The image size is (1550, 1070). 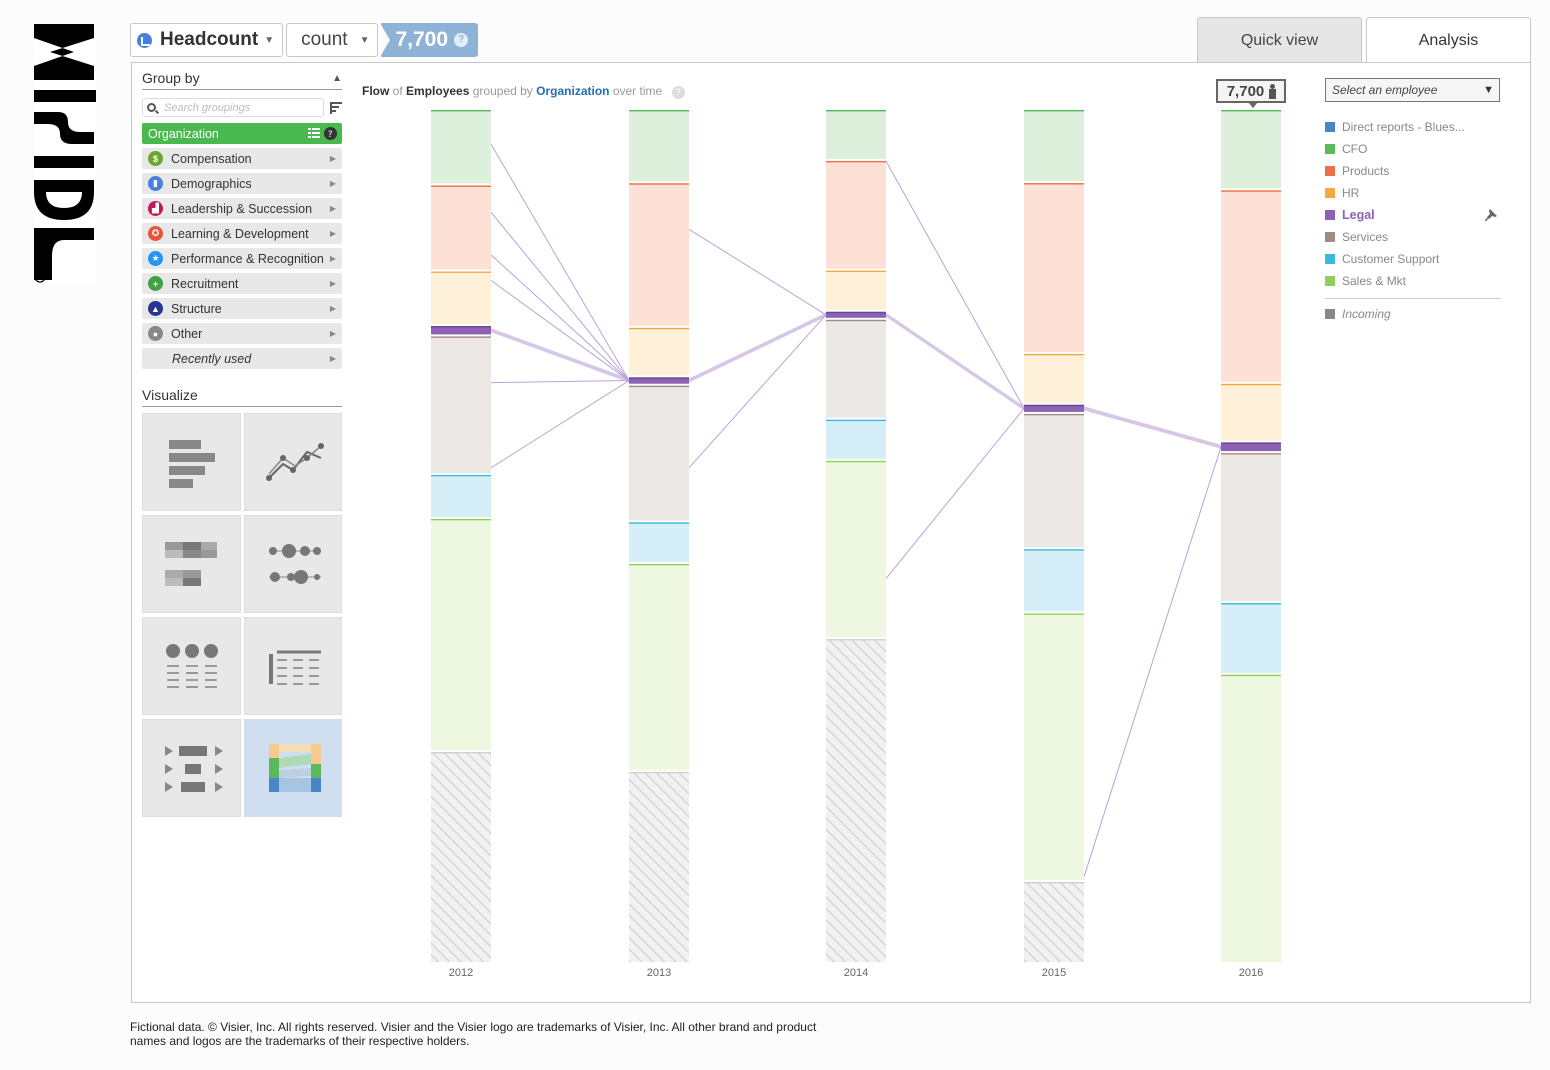 I want to click on employee-select: Select an employee ▼, so click(x=1412, y=90).